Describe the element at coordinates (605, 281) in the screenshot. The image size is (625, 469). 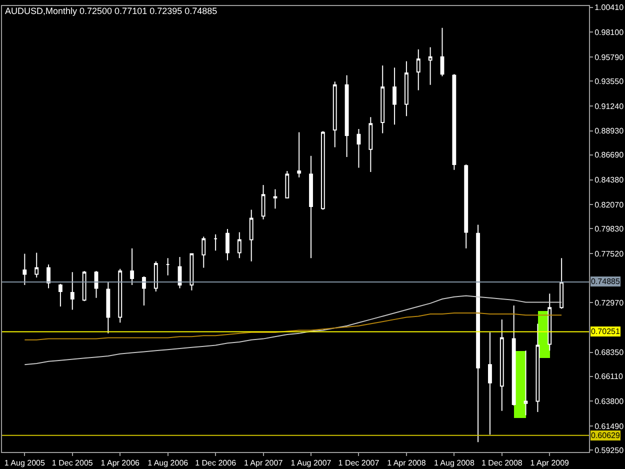
I see `ref-line-label: 0.74885` at that location.